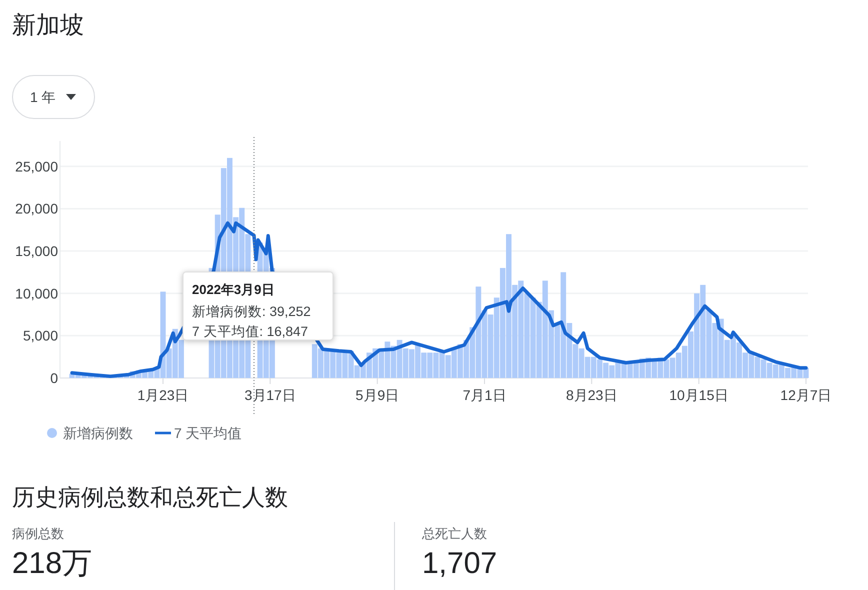 Image resolution: width=868 pixels, height=590 pixels. What do you see at coordinates (250, 331) in the screenshot?
I see `annotation: 7 天平均值: 16,847` at bounding box center [250, 331].